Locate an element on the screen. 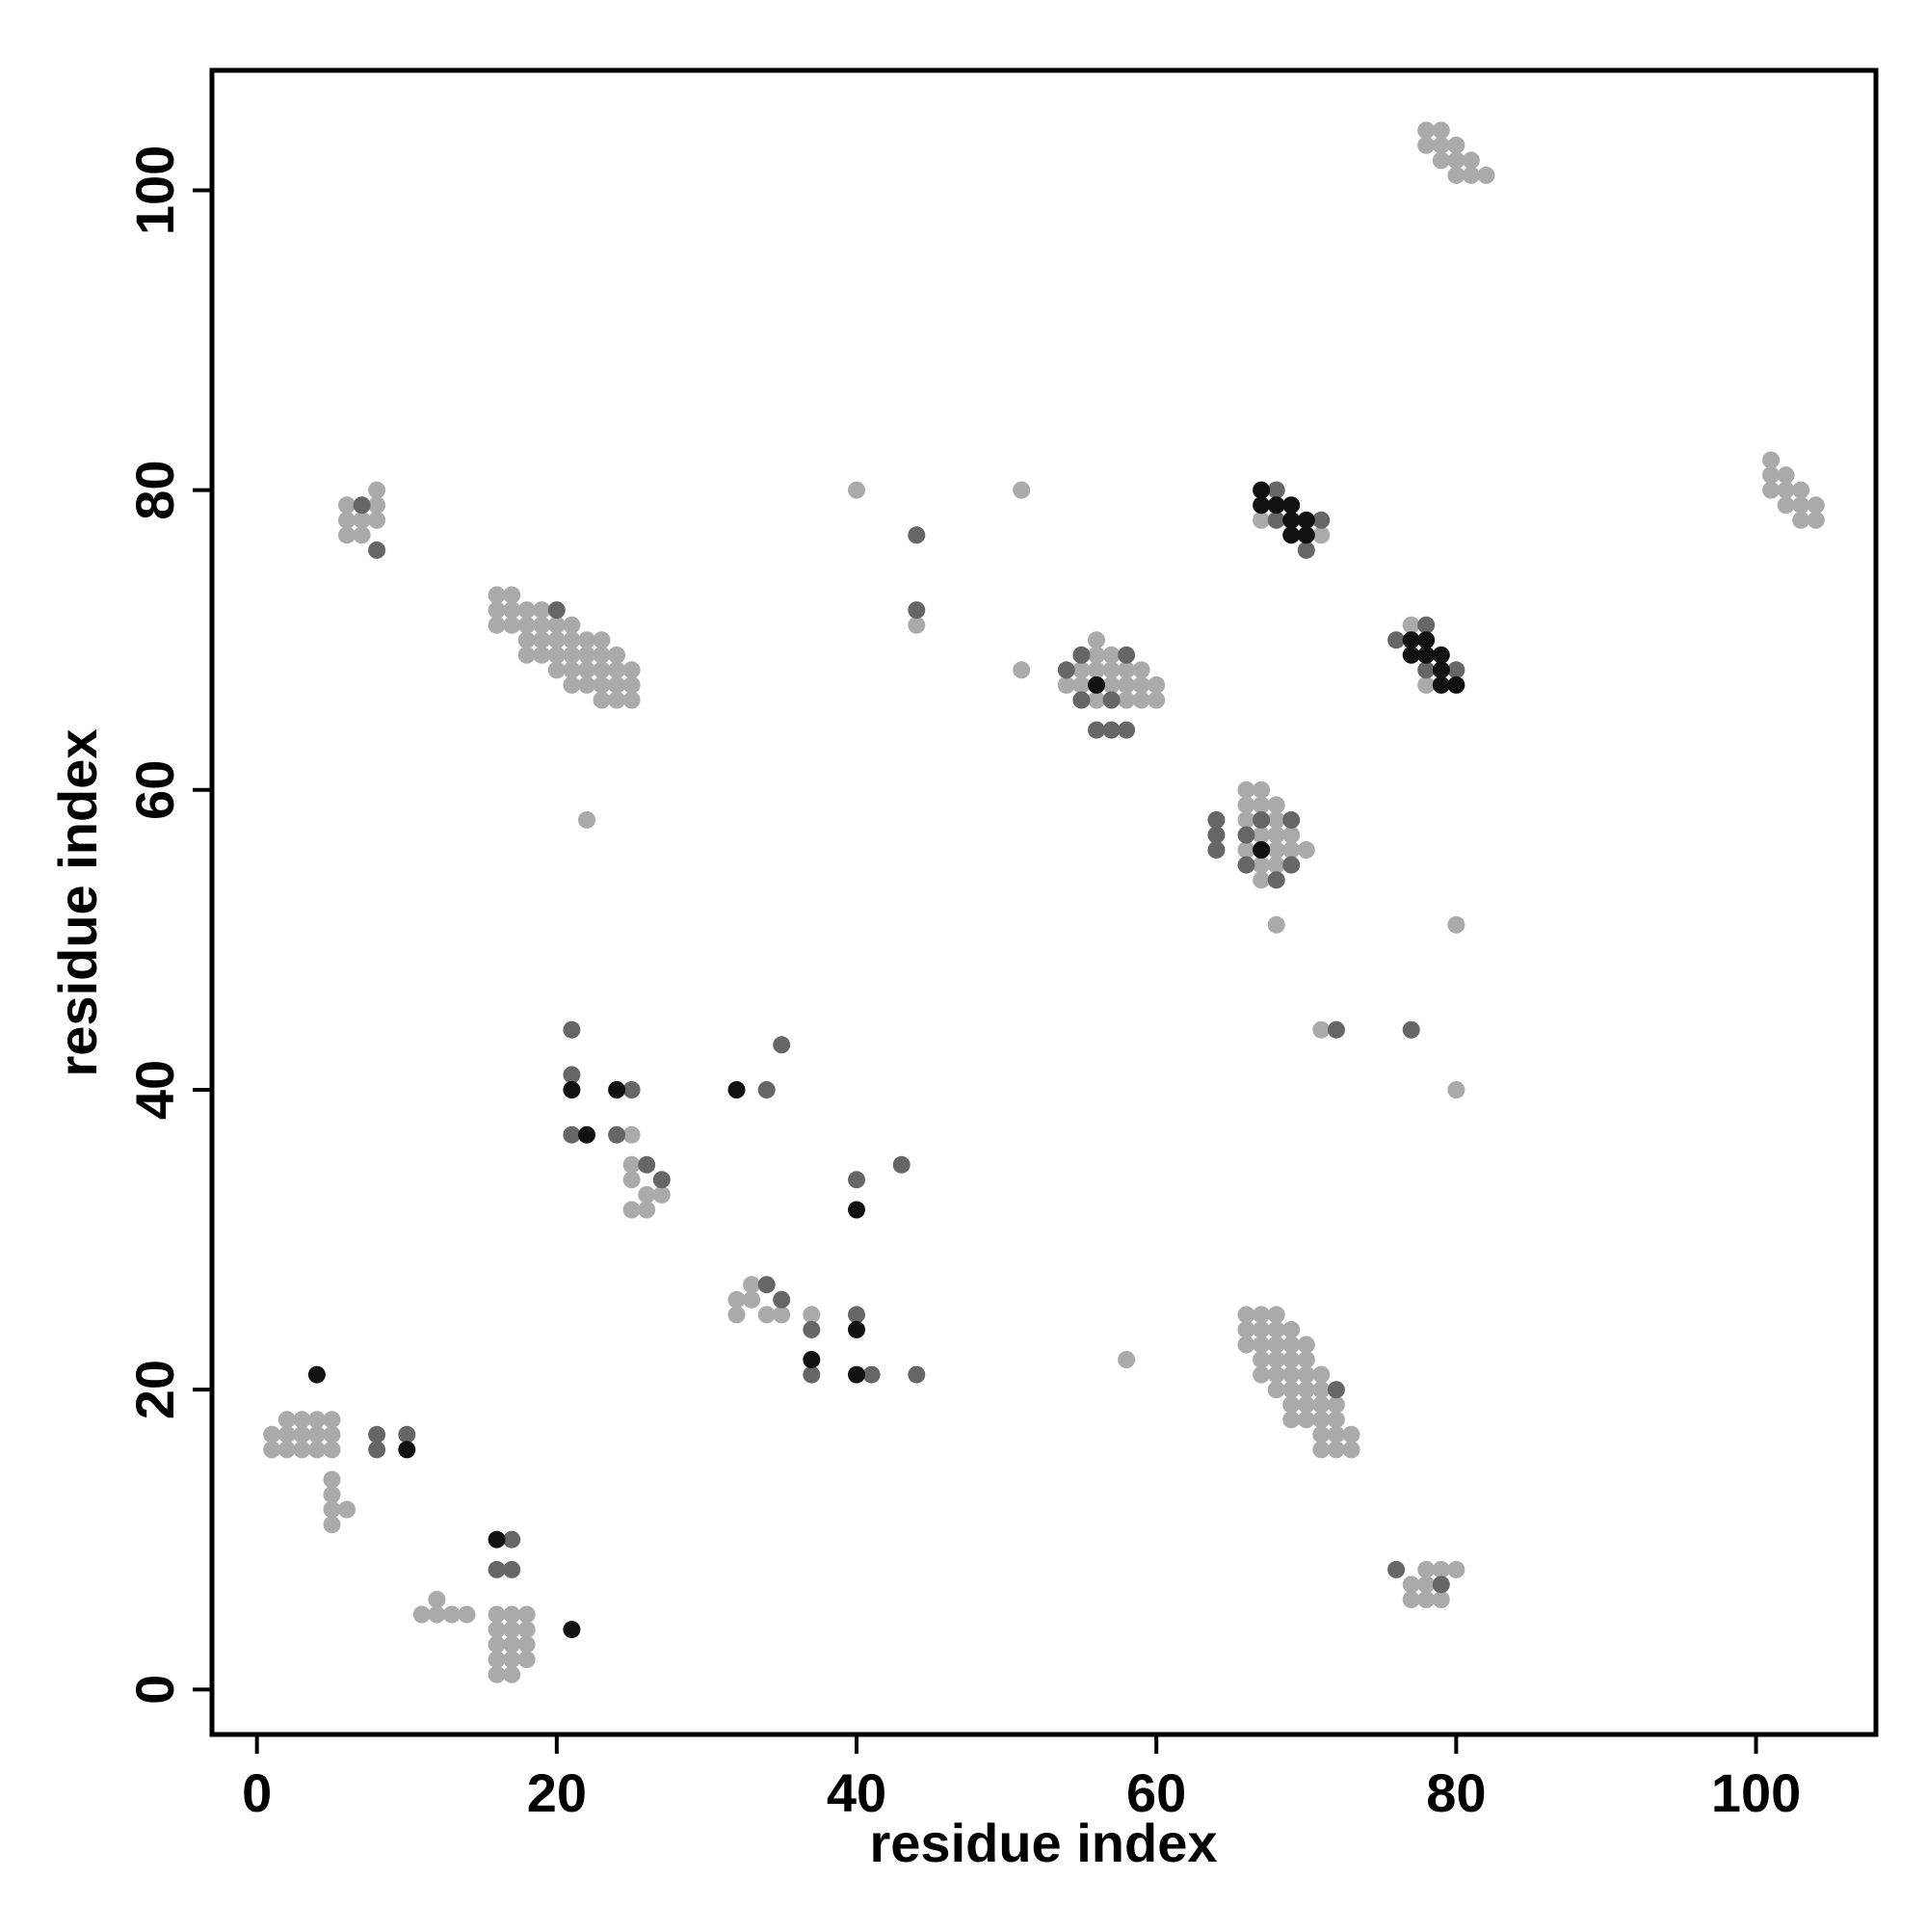 This screenshot has width=1927, height=1932. x-tick-label: 0 is located at coordinates (257, 1792).